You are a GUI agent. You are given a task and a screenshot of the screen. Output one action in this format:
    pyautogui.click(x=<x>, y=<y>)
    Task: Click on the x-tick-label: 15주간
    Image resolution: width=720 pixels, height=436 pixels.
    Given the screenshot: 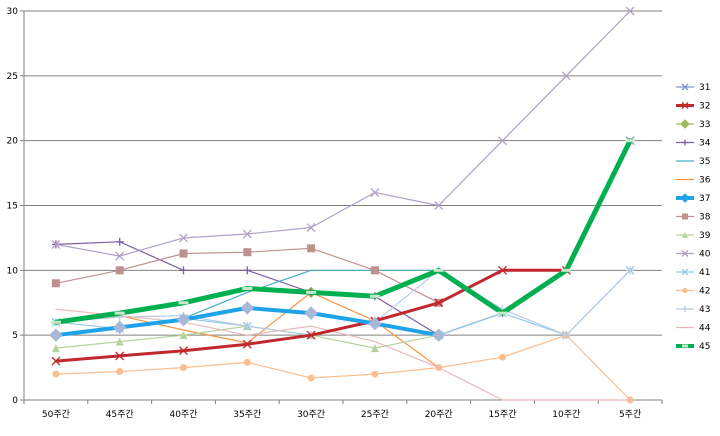 What is the action you would take?
    pyautogui.click(x=502, y=414)
    